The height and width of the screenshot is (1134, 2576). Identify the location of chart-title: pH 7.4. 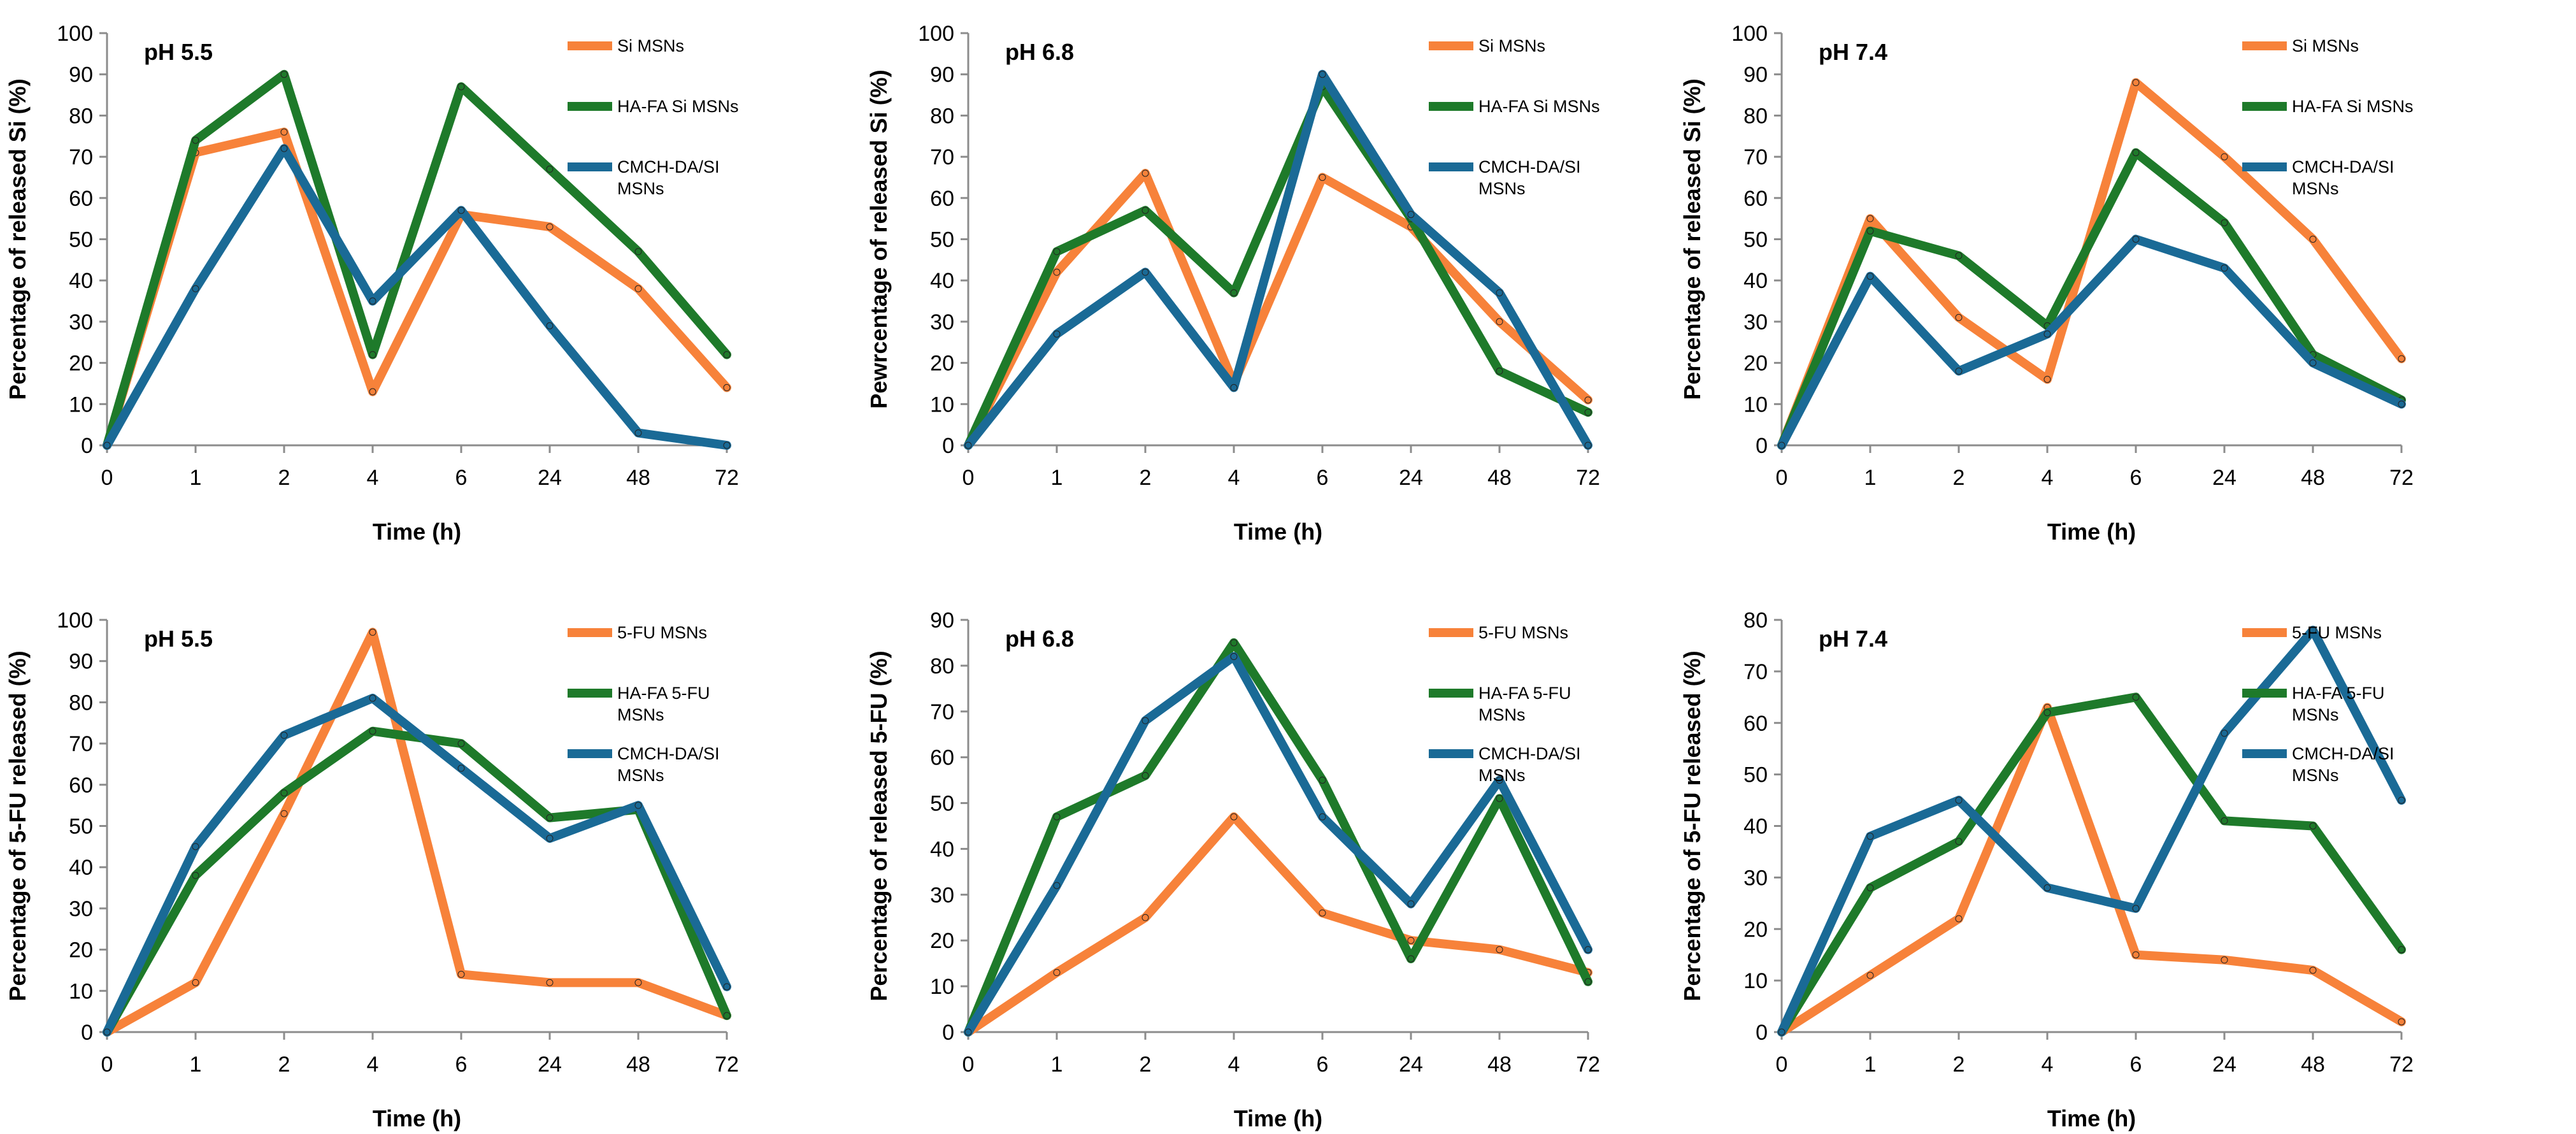
(1853, 639).